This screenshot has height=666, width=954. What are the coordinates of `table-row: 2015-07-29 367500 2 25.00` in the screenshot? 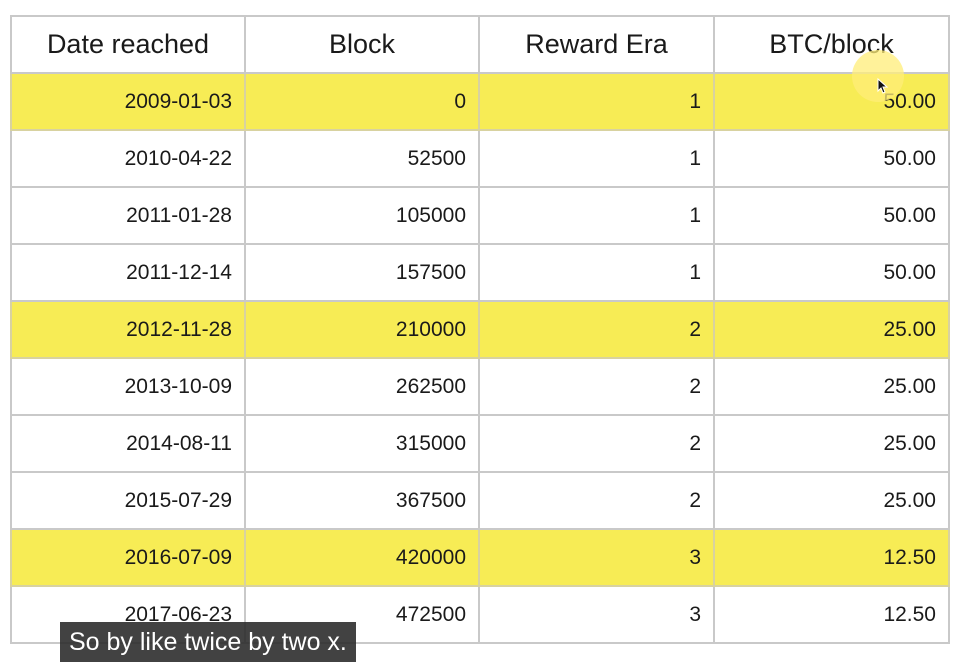 It's located at (480, 500).